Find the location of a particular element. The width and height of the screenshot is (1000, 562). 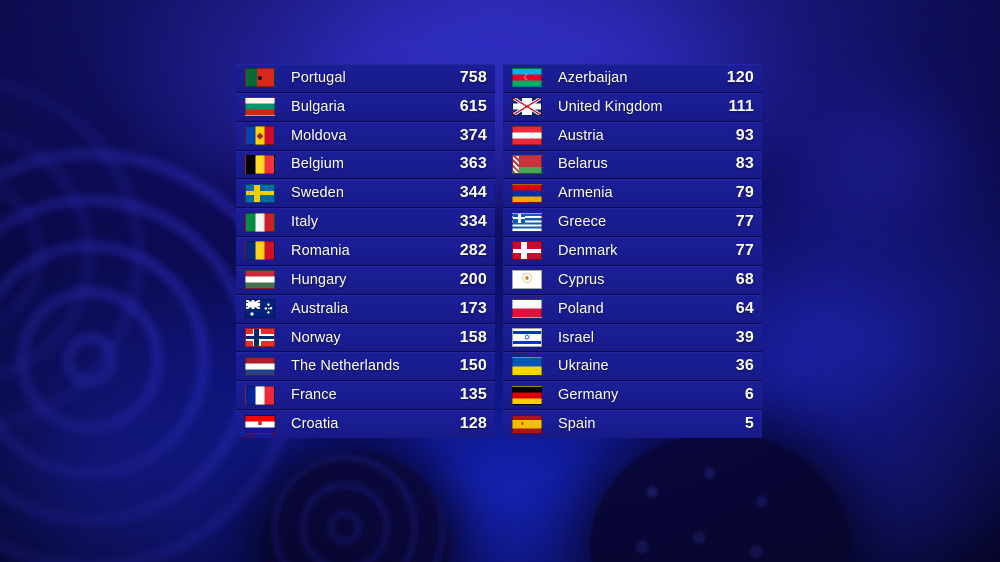

table-row: Denmark 77 is located at coordinates (632, 251).